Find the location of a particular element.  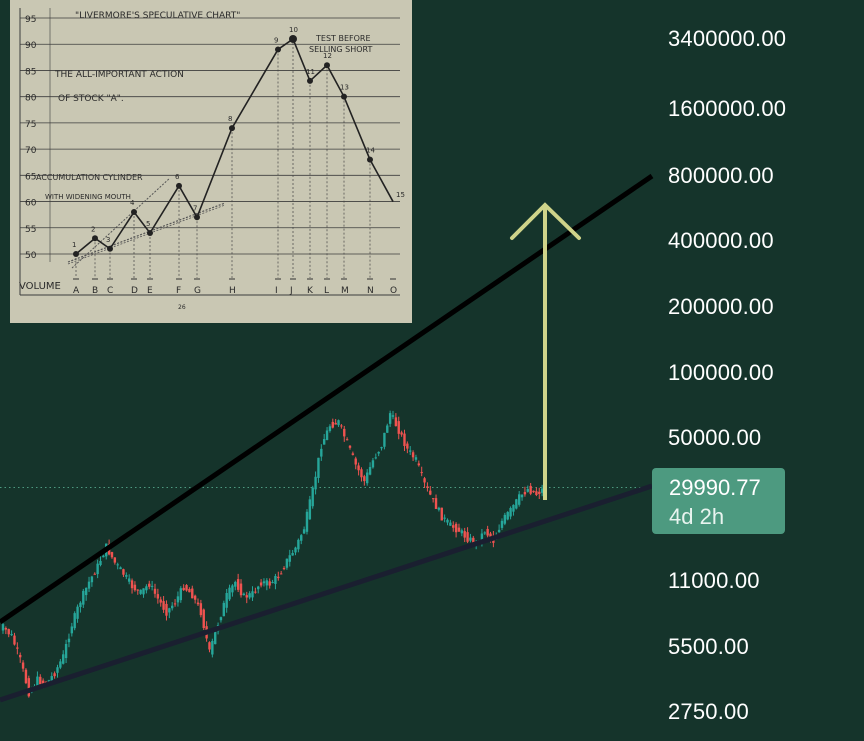

y-tick-label: 2750.00 is located at coordinates (708, 711).